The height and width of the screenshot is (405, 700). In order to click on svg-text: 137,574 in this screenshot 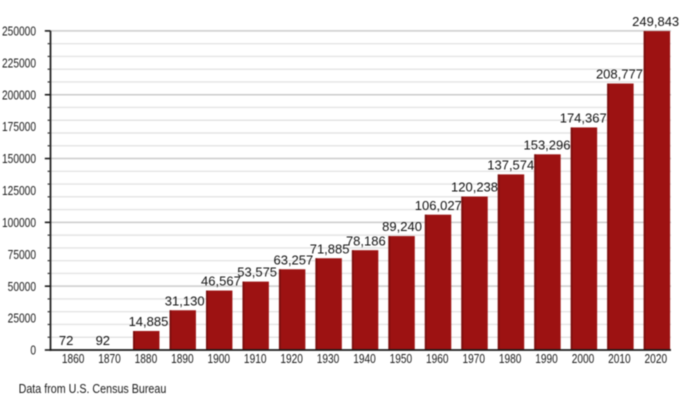, I will do `click(510, 165)`.